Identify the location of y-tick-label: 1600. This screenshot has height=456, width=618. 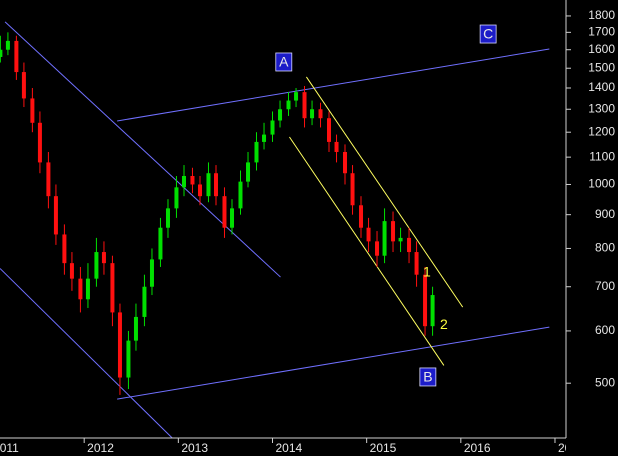
(601, 49).